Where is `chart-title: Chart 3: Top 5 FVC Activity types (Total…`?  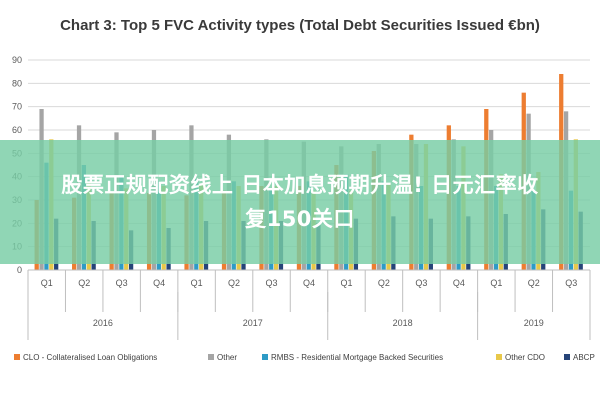 chart-title: Chart 3: Top 5 FVC Activity types (Total… is located at coordinates (300, 25).